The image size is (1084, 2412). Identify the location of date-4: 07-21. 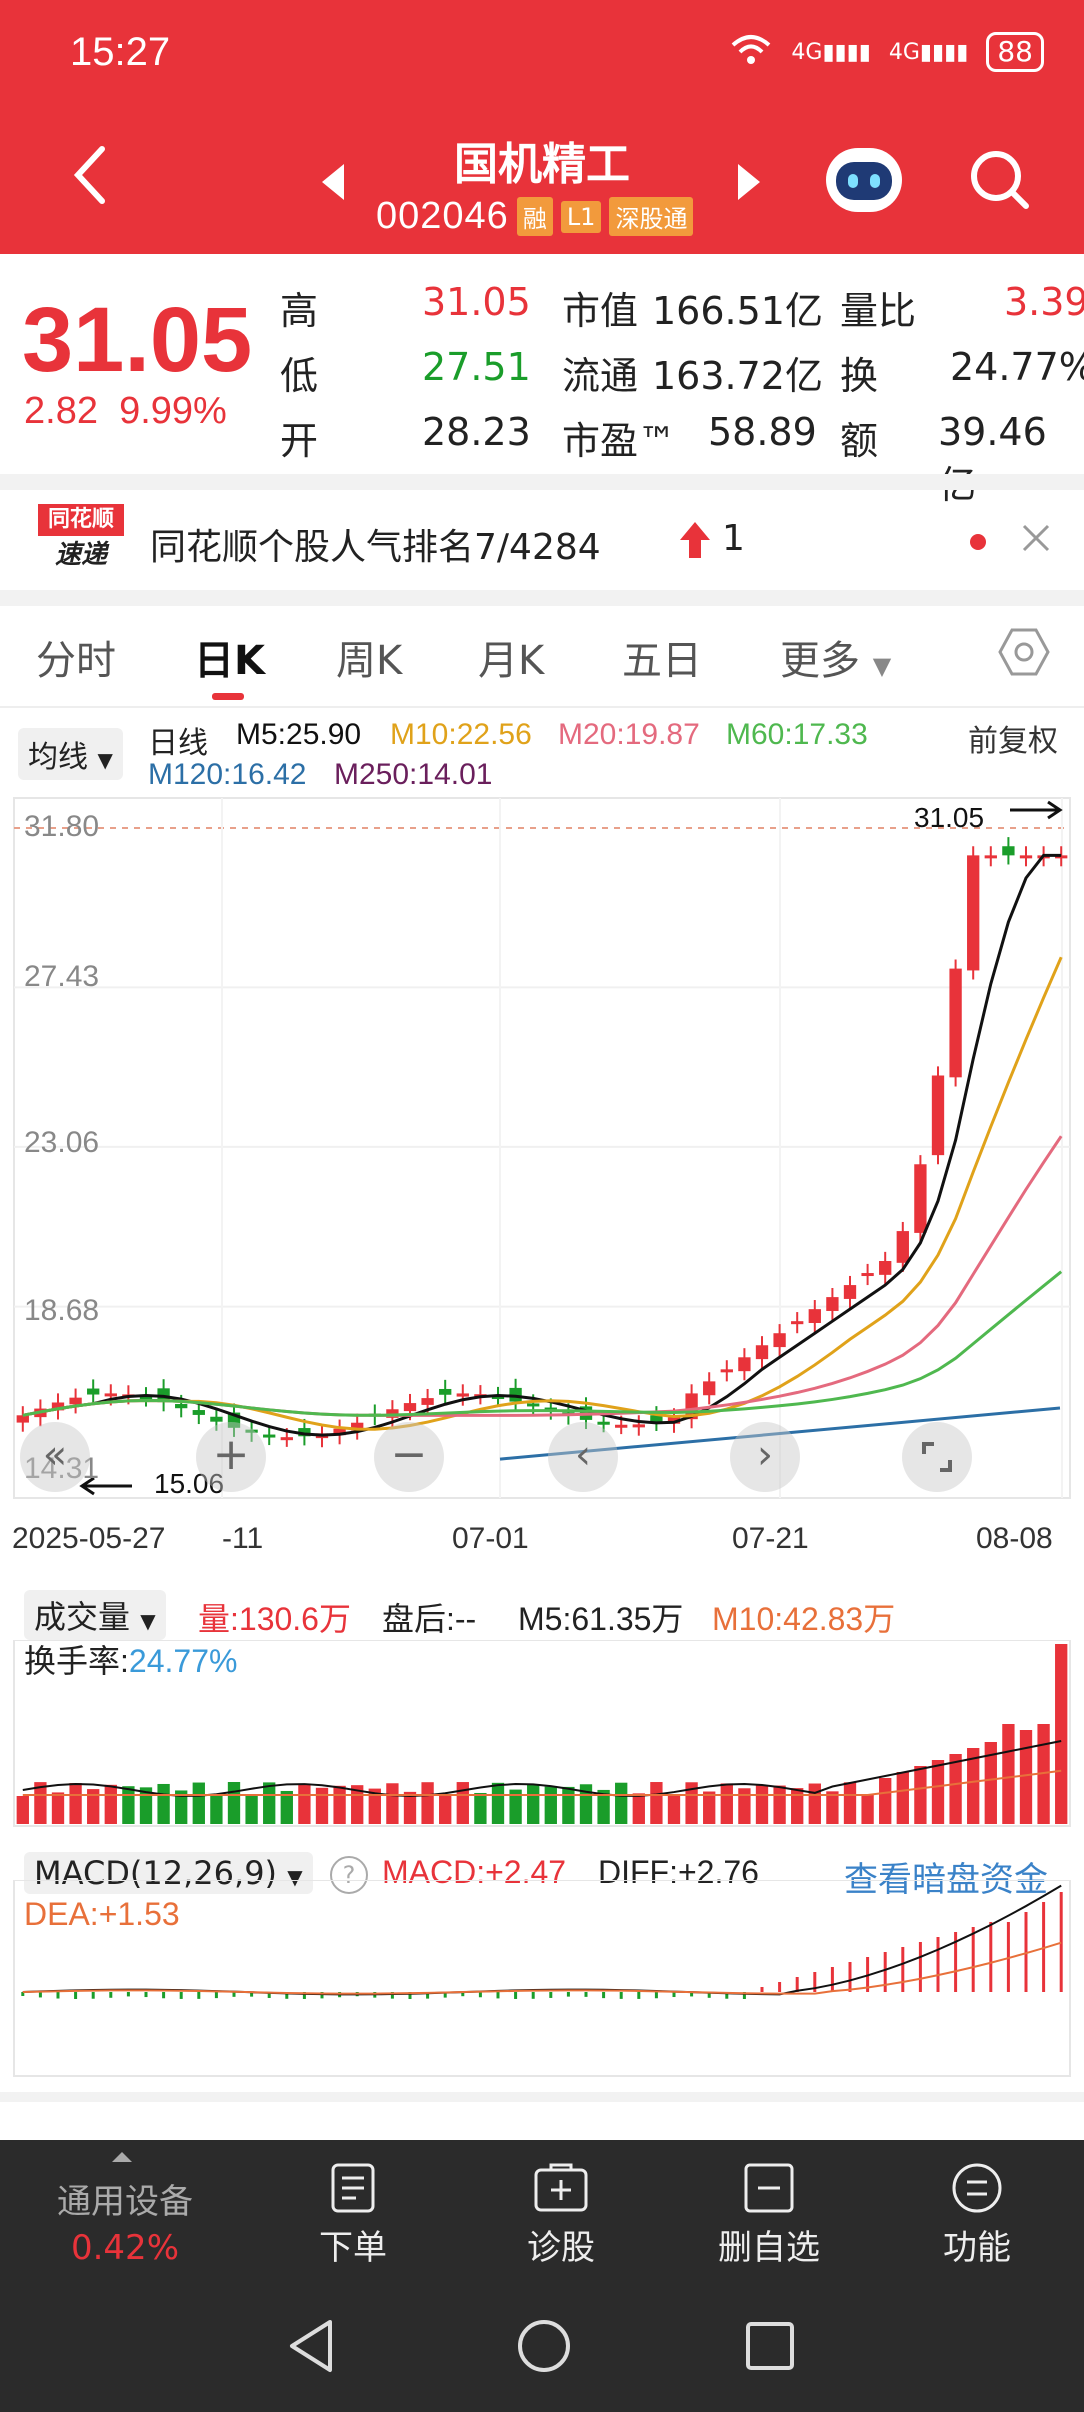
(770, 1538).